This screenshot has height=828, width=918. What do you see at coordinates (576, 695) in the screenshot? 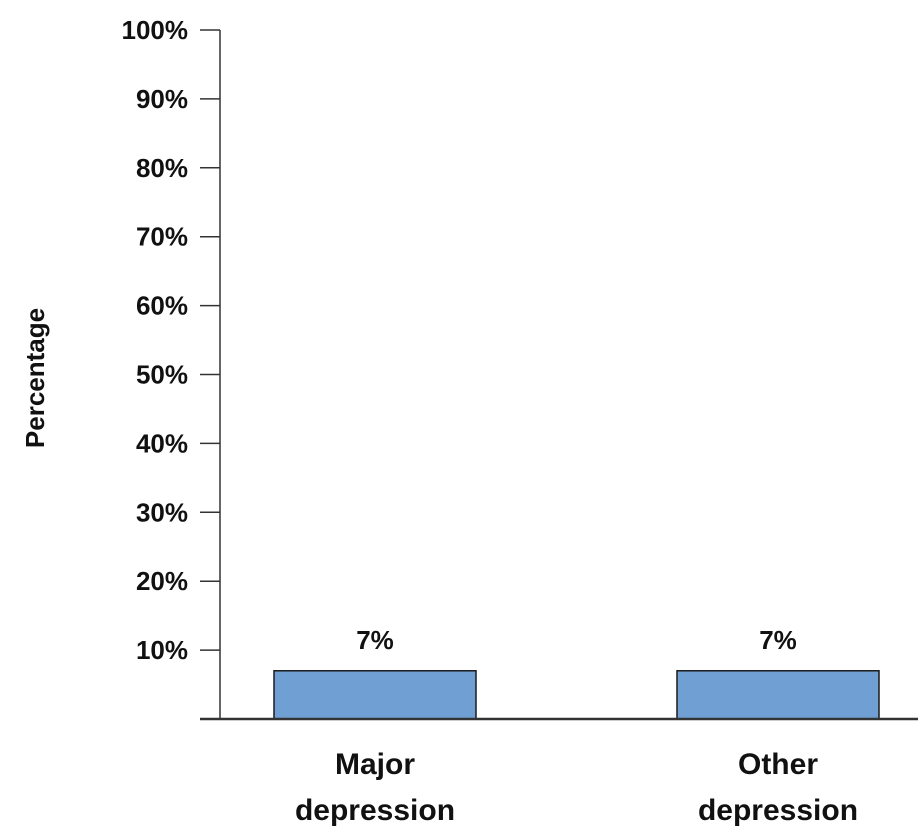
I see `bars` at bounding box center [576, 695].